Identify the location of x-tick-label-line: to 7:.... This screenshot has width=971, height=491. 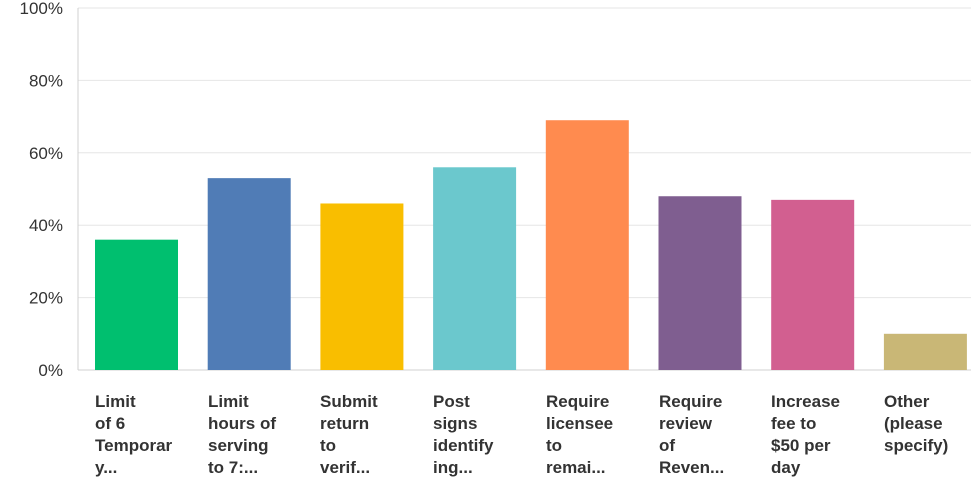
(233, 467).